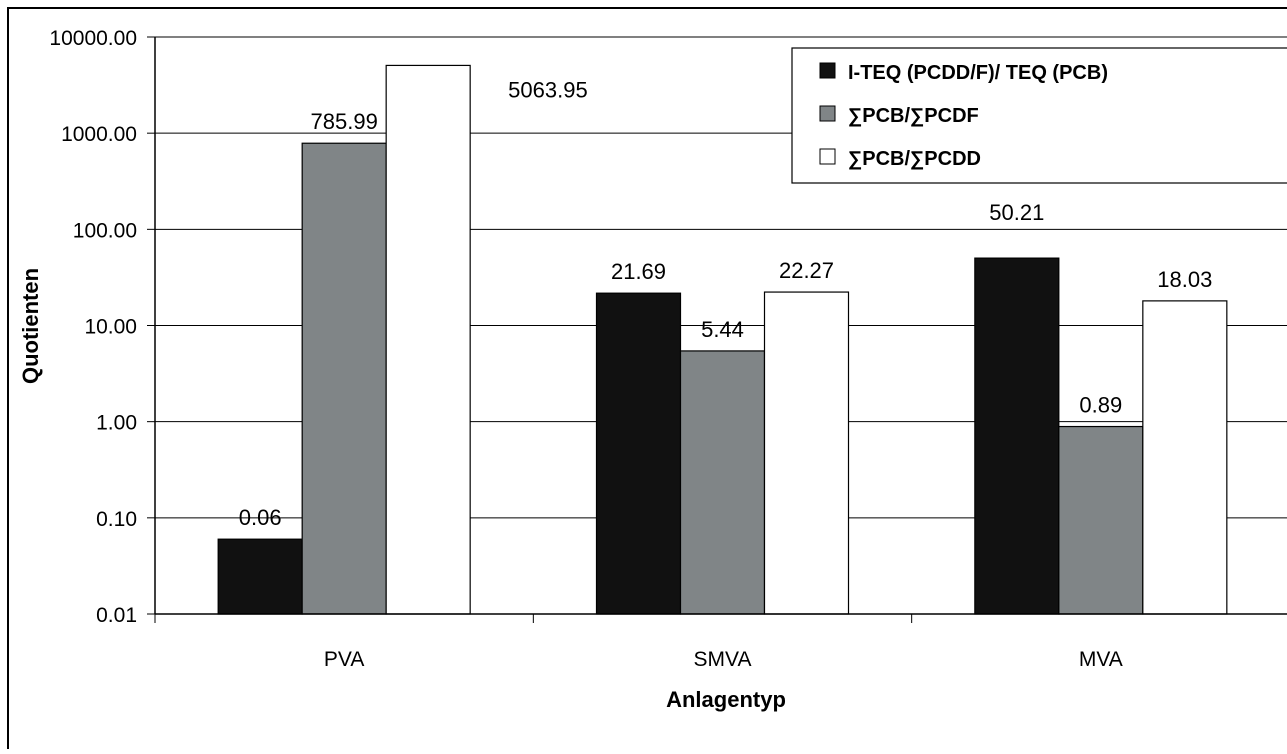  I want to click on data-label: 5.44, so click(722, 329).